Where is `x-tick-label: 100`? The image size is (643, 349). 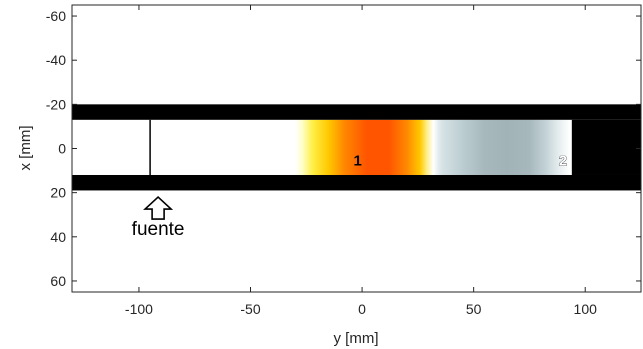 x-tick-label: 100 is located at coordinates (586, 309).